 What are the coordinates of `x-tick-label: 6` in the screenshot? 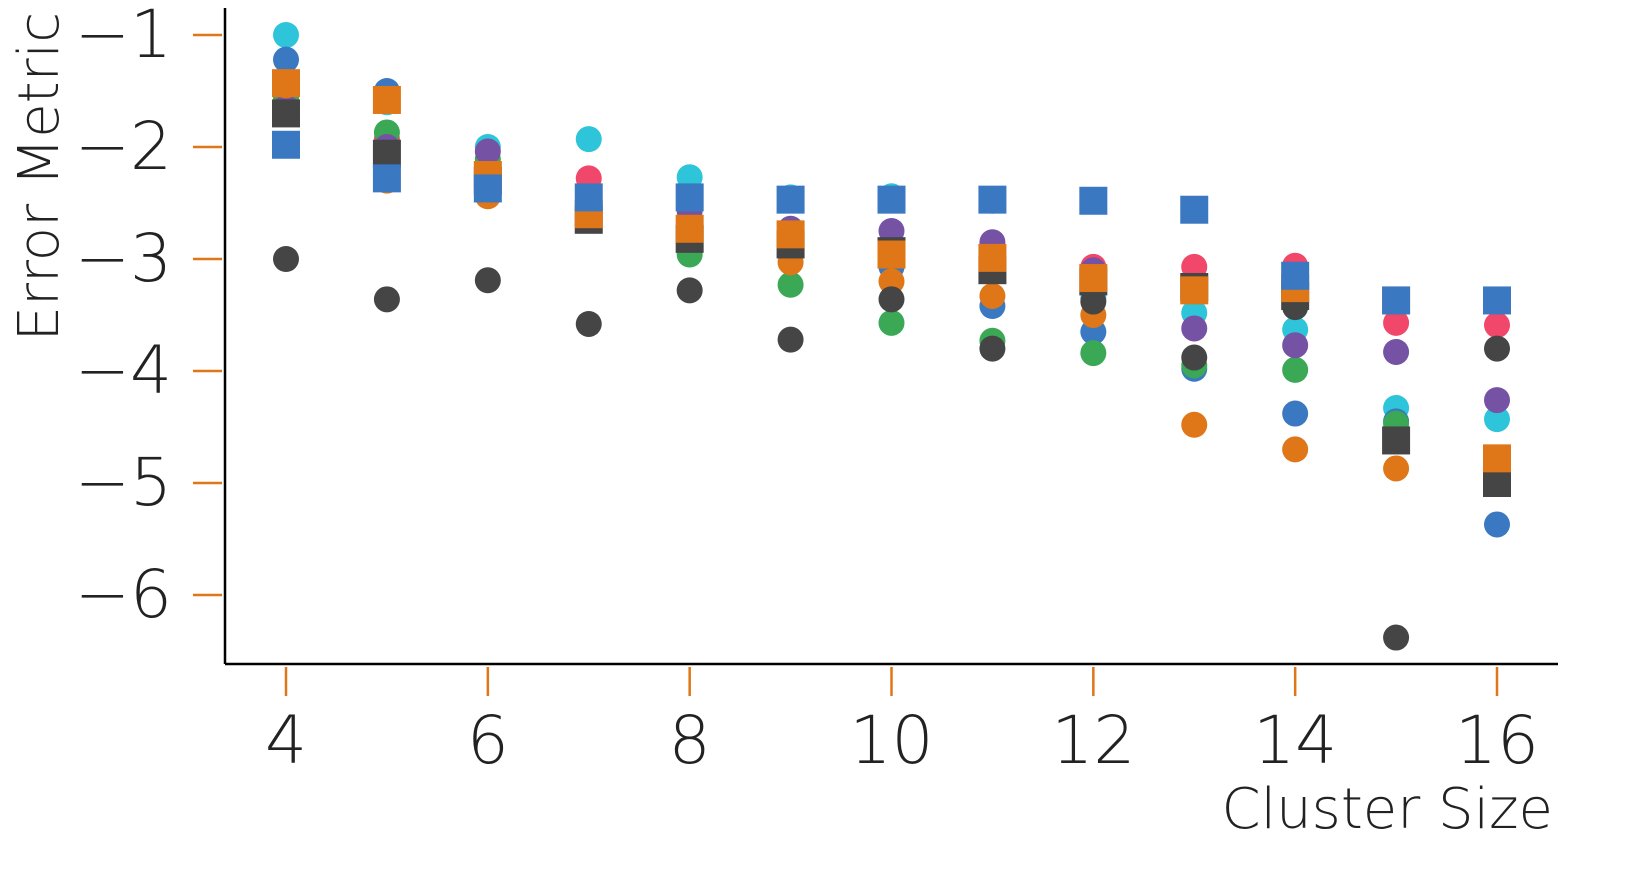 It's located at (488, 740).